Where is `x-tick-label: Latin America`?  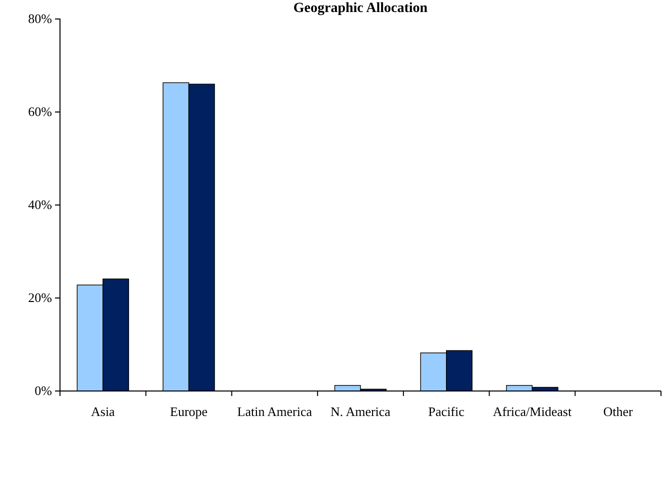 x-tick-label: Latin America is located at coordinates (274, 411).